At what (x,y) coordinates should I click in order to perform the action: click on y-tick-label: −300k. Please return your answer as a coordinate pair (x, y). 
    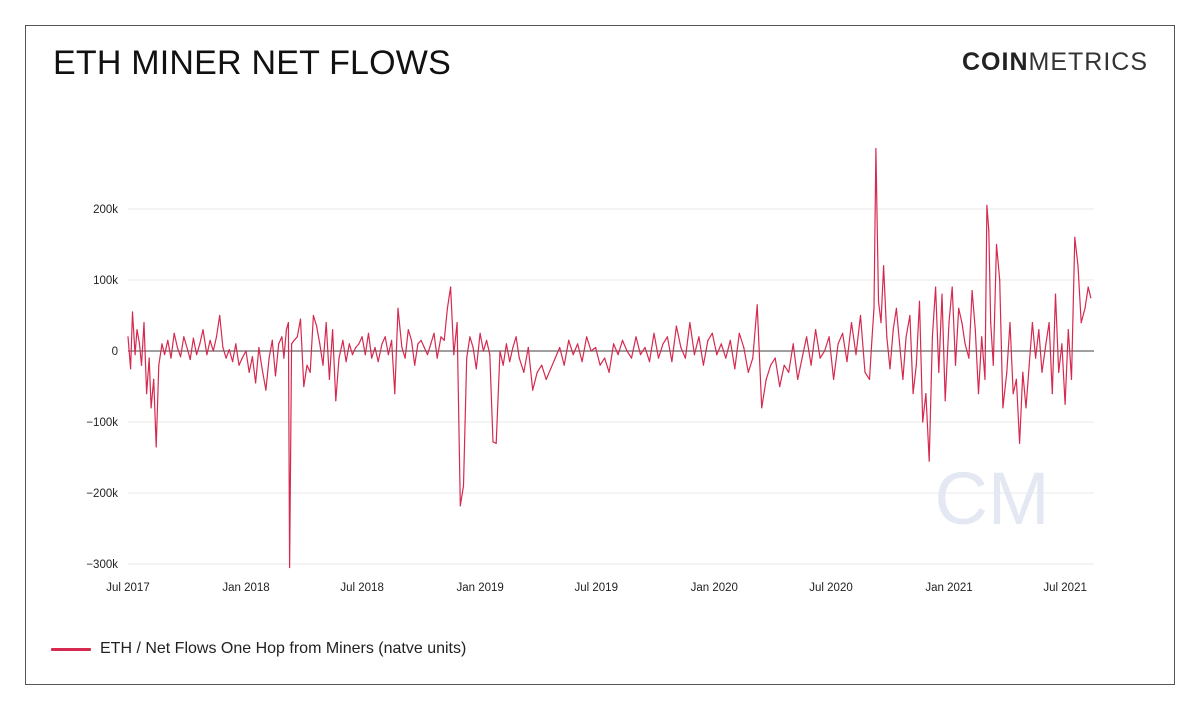
    Looking at the image, I should click on (102, 565).